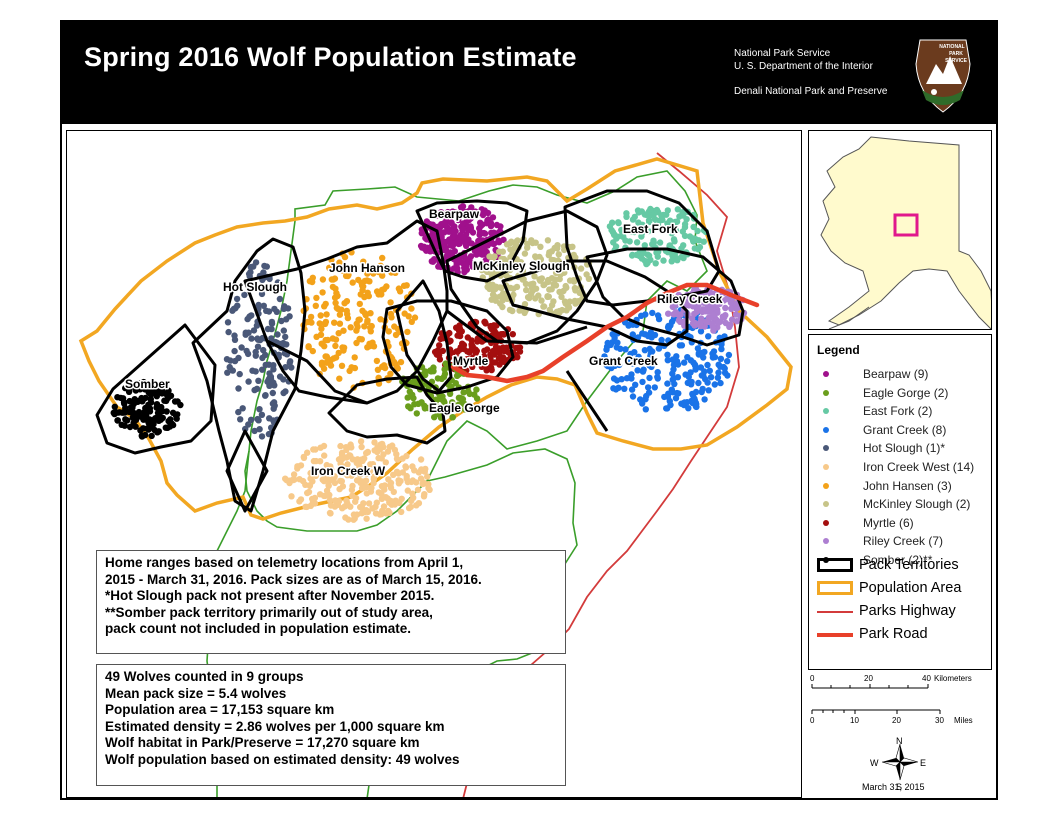 The width and height of the screenshot is (1056, 816). What do you see at coordinates (595, 303) in the screenshot?
I see `territory-grant-creek` at bounding box center [595, 303].